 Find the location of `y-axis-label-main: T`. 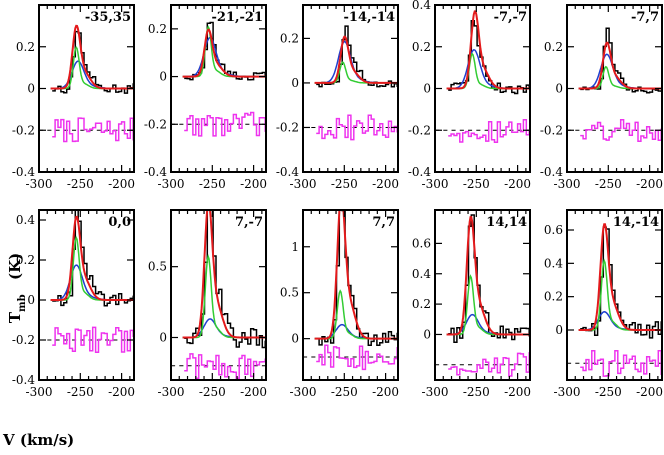

y-axis-label-main: T is located at coordinates (15, 317).